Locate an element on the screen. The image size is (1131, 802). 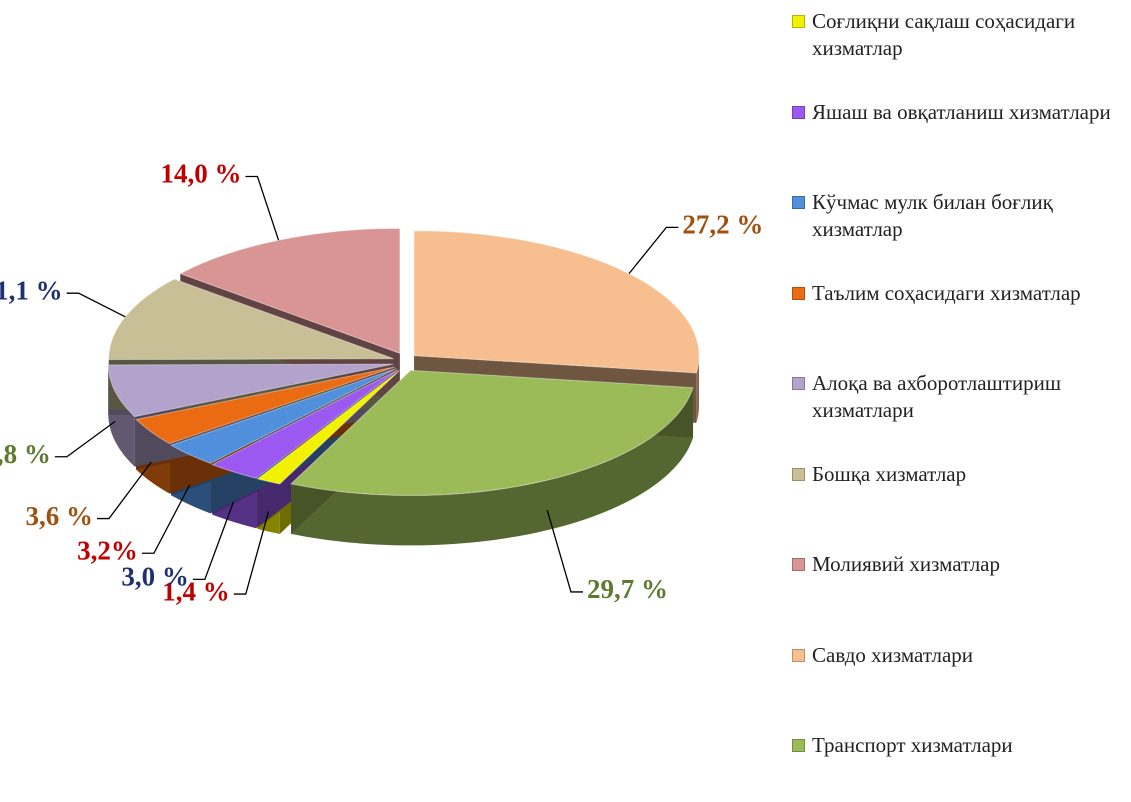
data-label: 11,1 % is located at coordinates (31, 290).